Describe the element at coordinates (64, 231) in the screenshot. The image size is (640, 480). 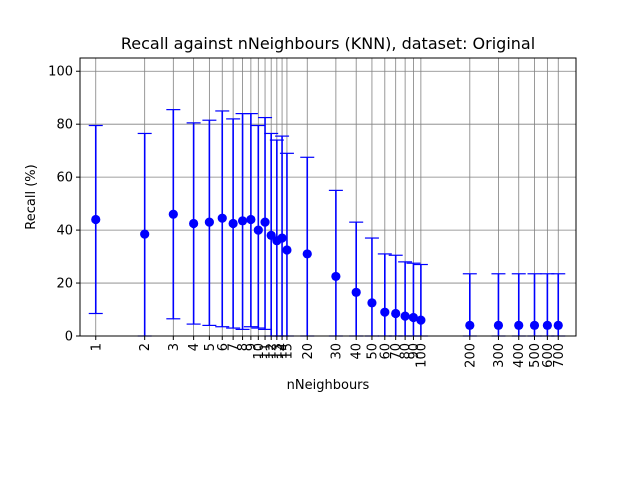
I see `y-tick-label: 40` at that location.